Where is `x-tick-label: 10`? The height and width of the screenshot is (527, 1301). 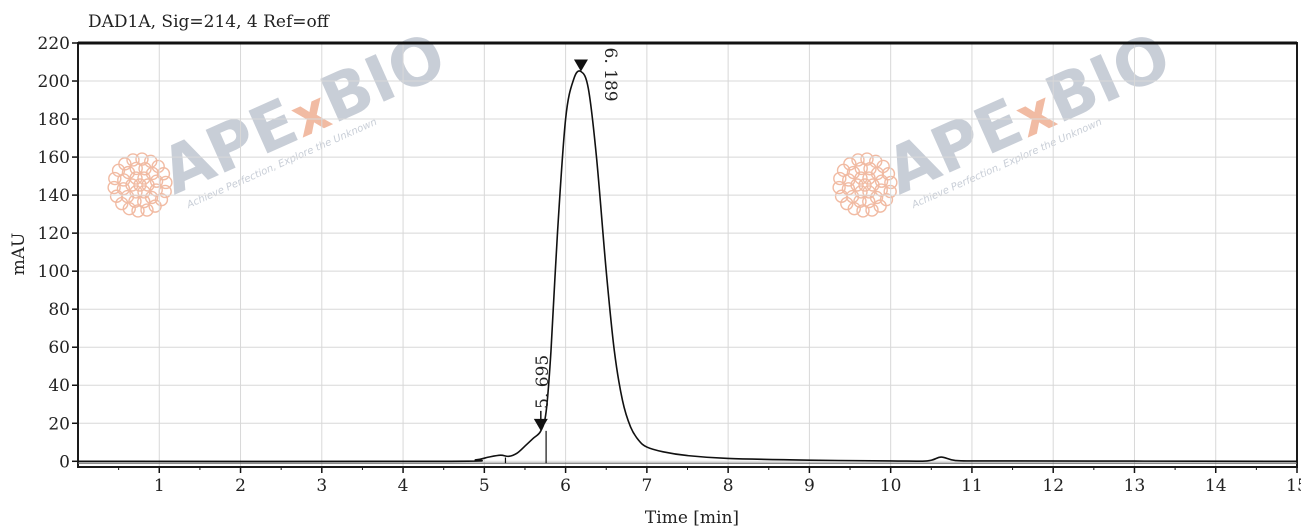 x-tick-label: 10 is located at coordinates (891, 486).